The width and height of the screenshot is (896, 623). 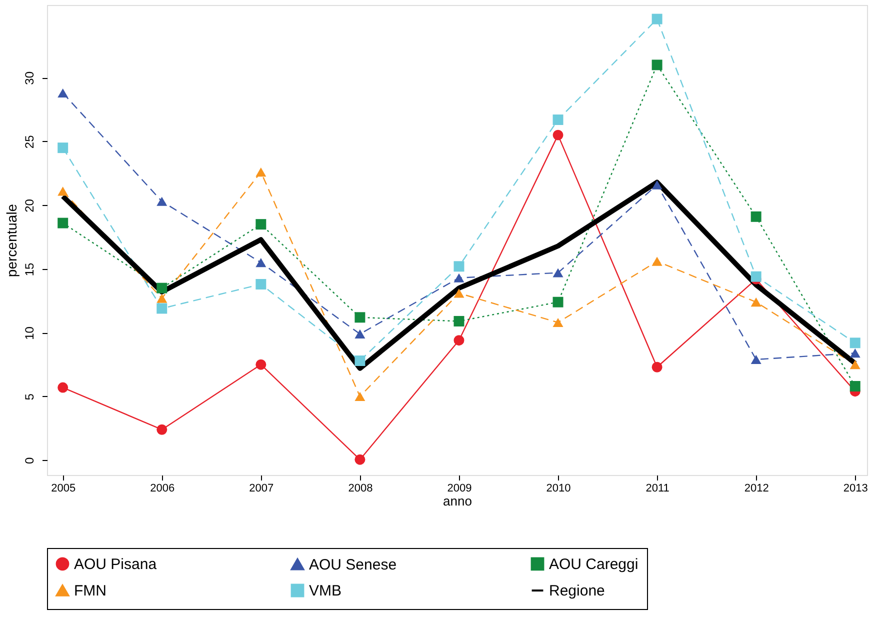 I want to click on legend-label: AOU Senese, so click(x=353, y=565).